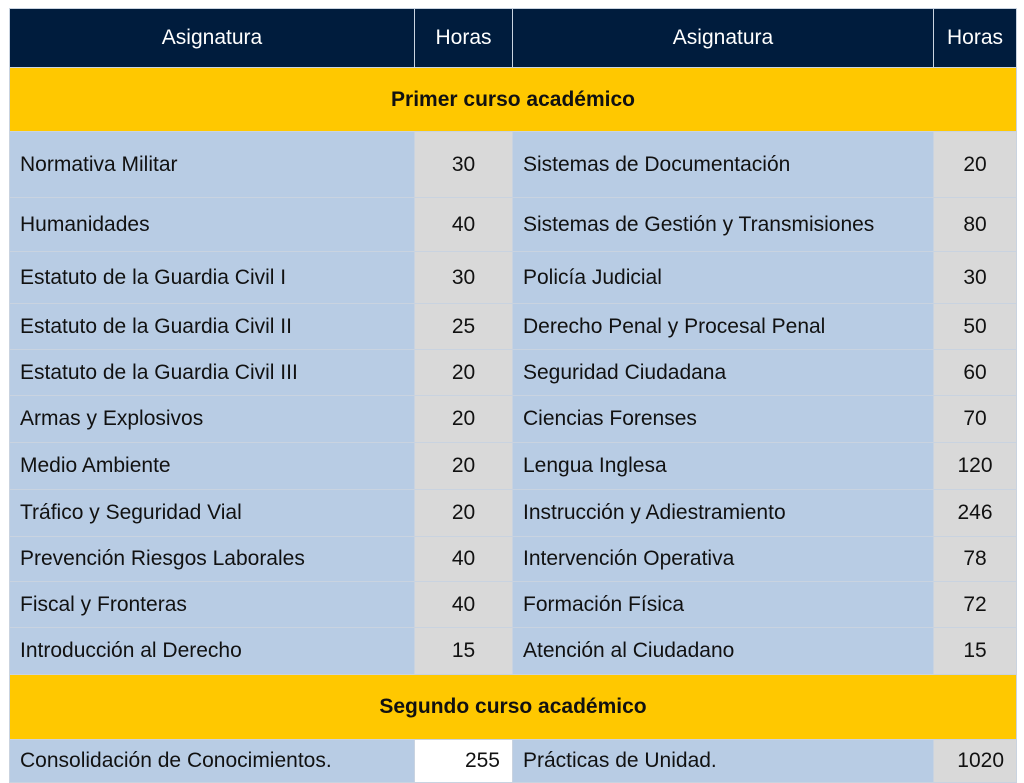 This screenshot has height=783, width=1024. What do you see at coordinates (975, 761) in the screenshot?
I see `subject-hours: 1020` at bounding box center [975, 761].